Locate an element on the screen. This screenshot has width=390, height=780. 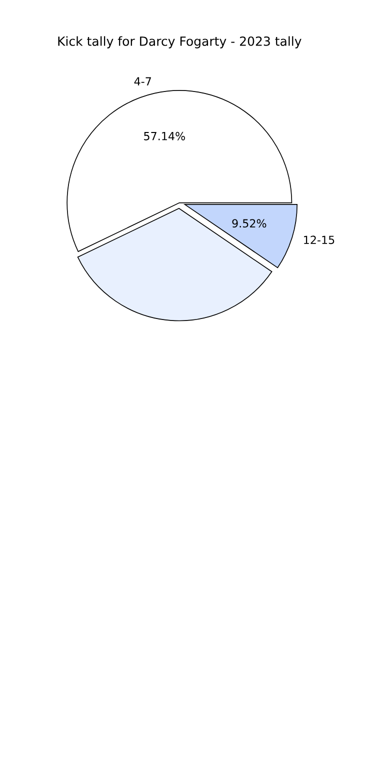
data-label: 9.52% is located at coordinates (249, 223).